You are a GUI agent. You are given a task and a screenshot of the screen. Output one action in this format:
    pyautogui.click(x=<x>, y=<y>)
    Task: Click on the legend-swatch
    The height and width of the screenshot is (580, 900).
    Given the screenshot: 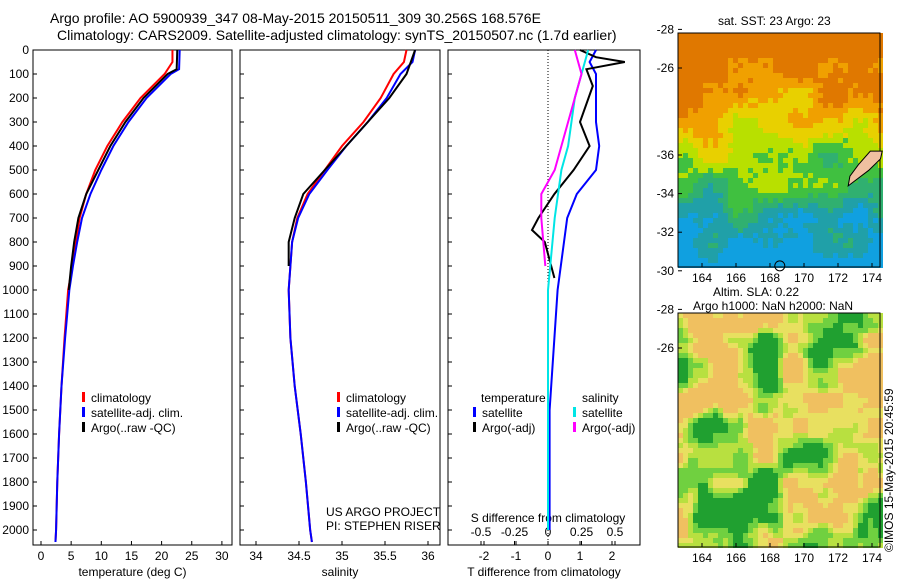 What is the action you would take?
    pyautogui.click(x=574, y=412)
    